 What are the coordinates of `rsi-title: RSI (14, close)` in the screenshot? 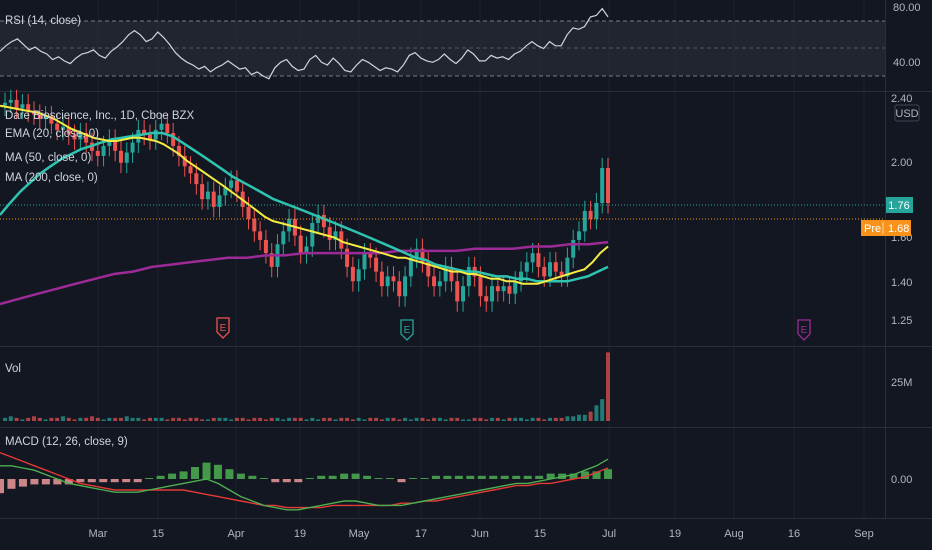 It's located at (43, 21).